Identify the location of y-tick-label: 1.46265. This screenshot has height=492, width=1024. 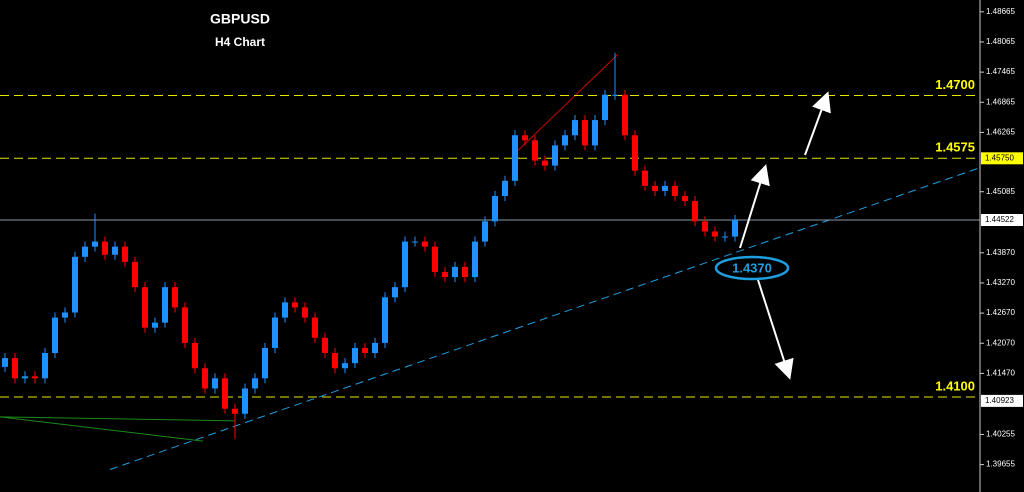
(1000, 132).